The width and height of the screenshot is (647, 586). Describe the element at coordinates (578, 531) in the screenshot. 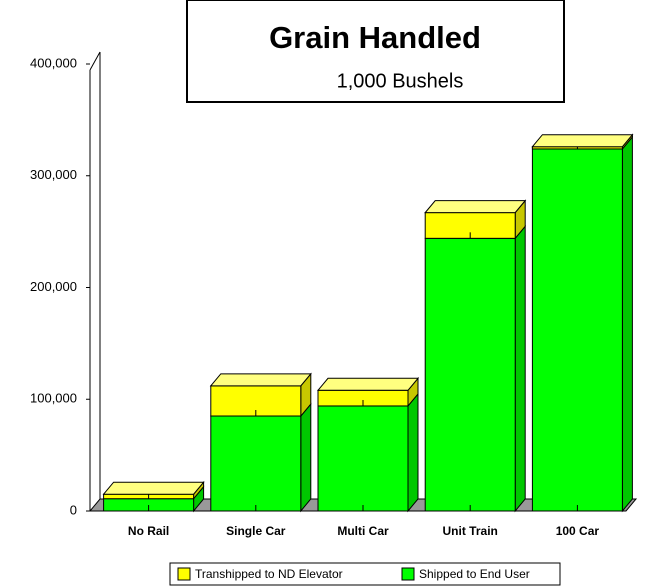

I see `x-tick-label: 100 Car` at that location.